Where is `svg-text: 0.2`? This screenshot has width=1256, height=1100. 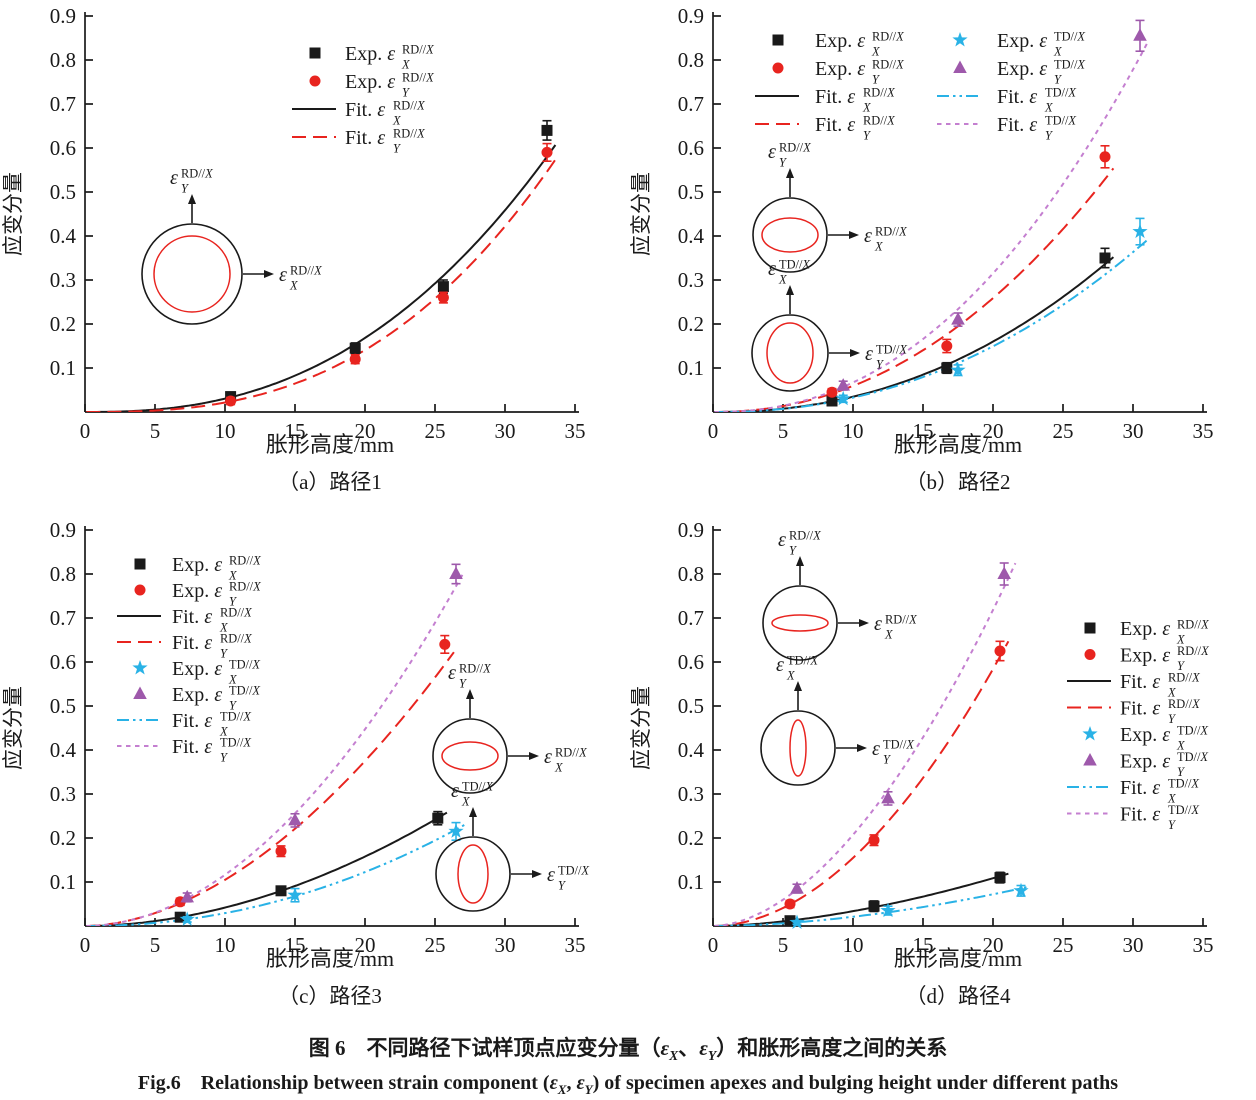 svg-text: 0.2 is located at coordinates (63, 838).